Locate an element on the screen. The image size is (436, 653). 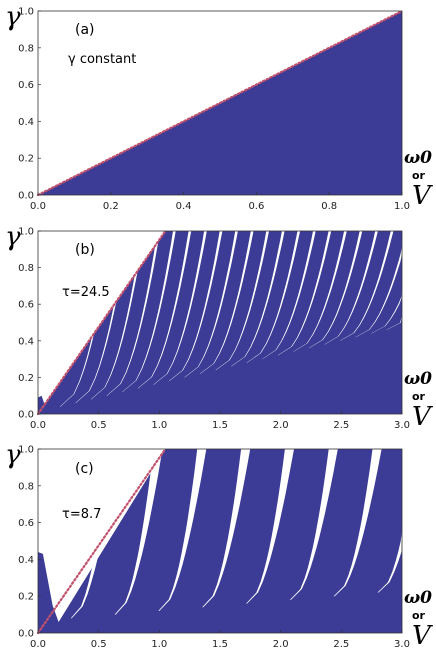
annotation-b: τ=24.5 is located at coordinates (86, 292).